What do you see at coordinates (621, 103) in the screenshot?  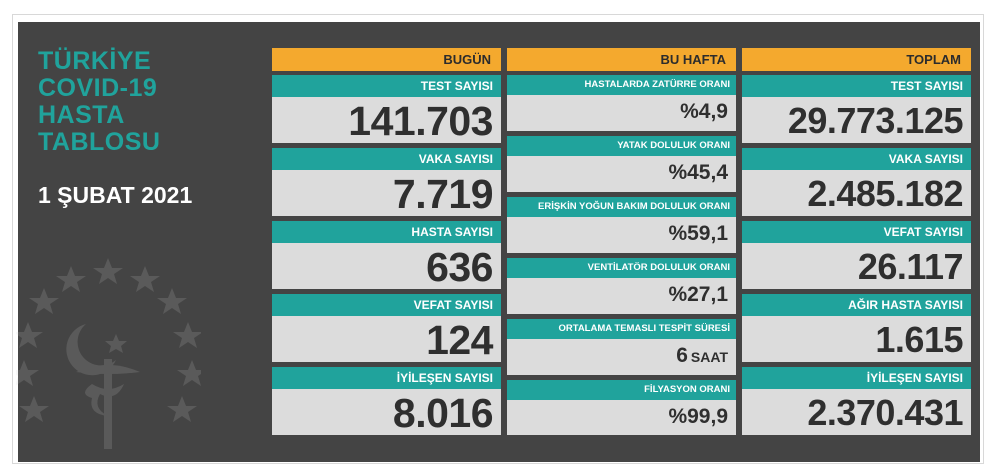 I see `week-pneumonia-card: HASTALARDA ZATÜRRE ORANI %4,9` at bounding box center [621, 103].